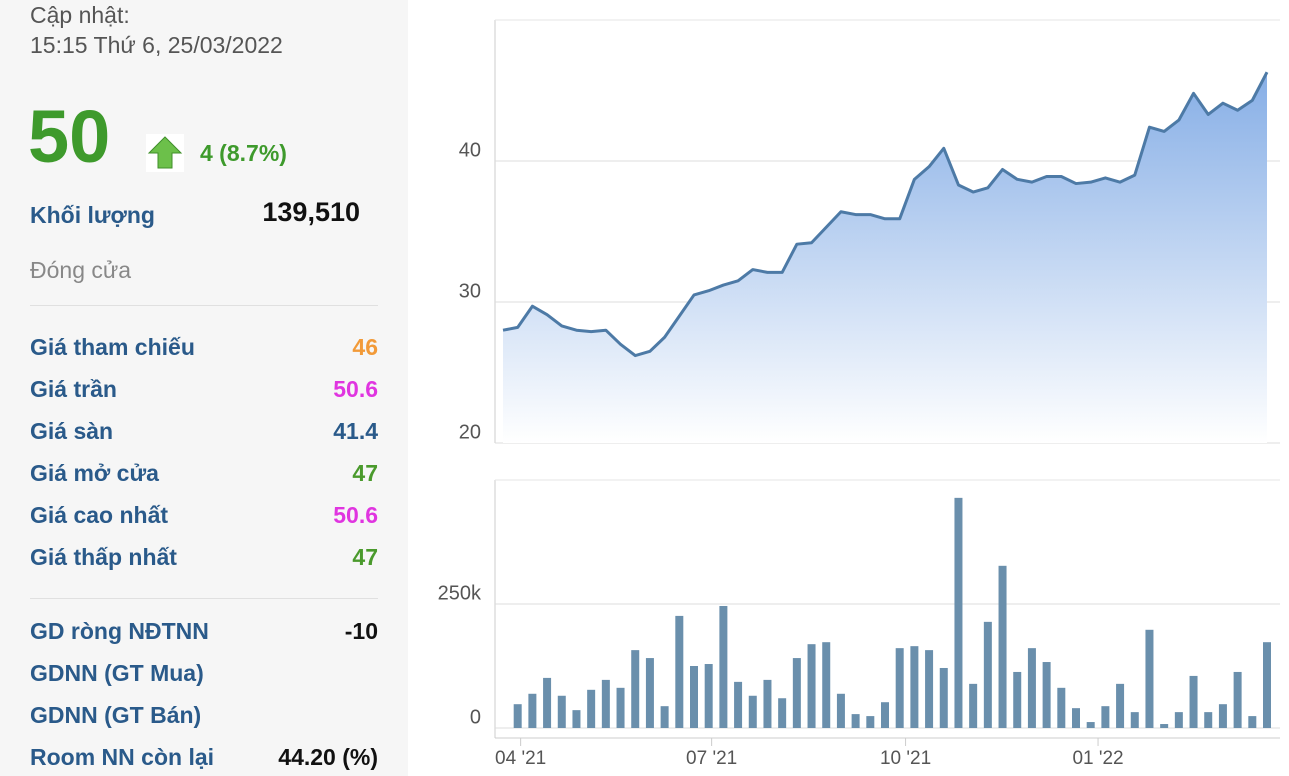 This screenshot has width=1289, height=776. What do you see at coordinates (361, 631) in the screenshot?
I see `row-value: -10` at bounding box center [361, 631].